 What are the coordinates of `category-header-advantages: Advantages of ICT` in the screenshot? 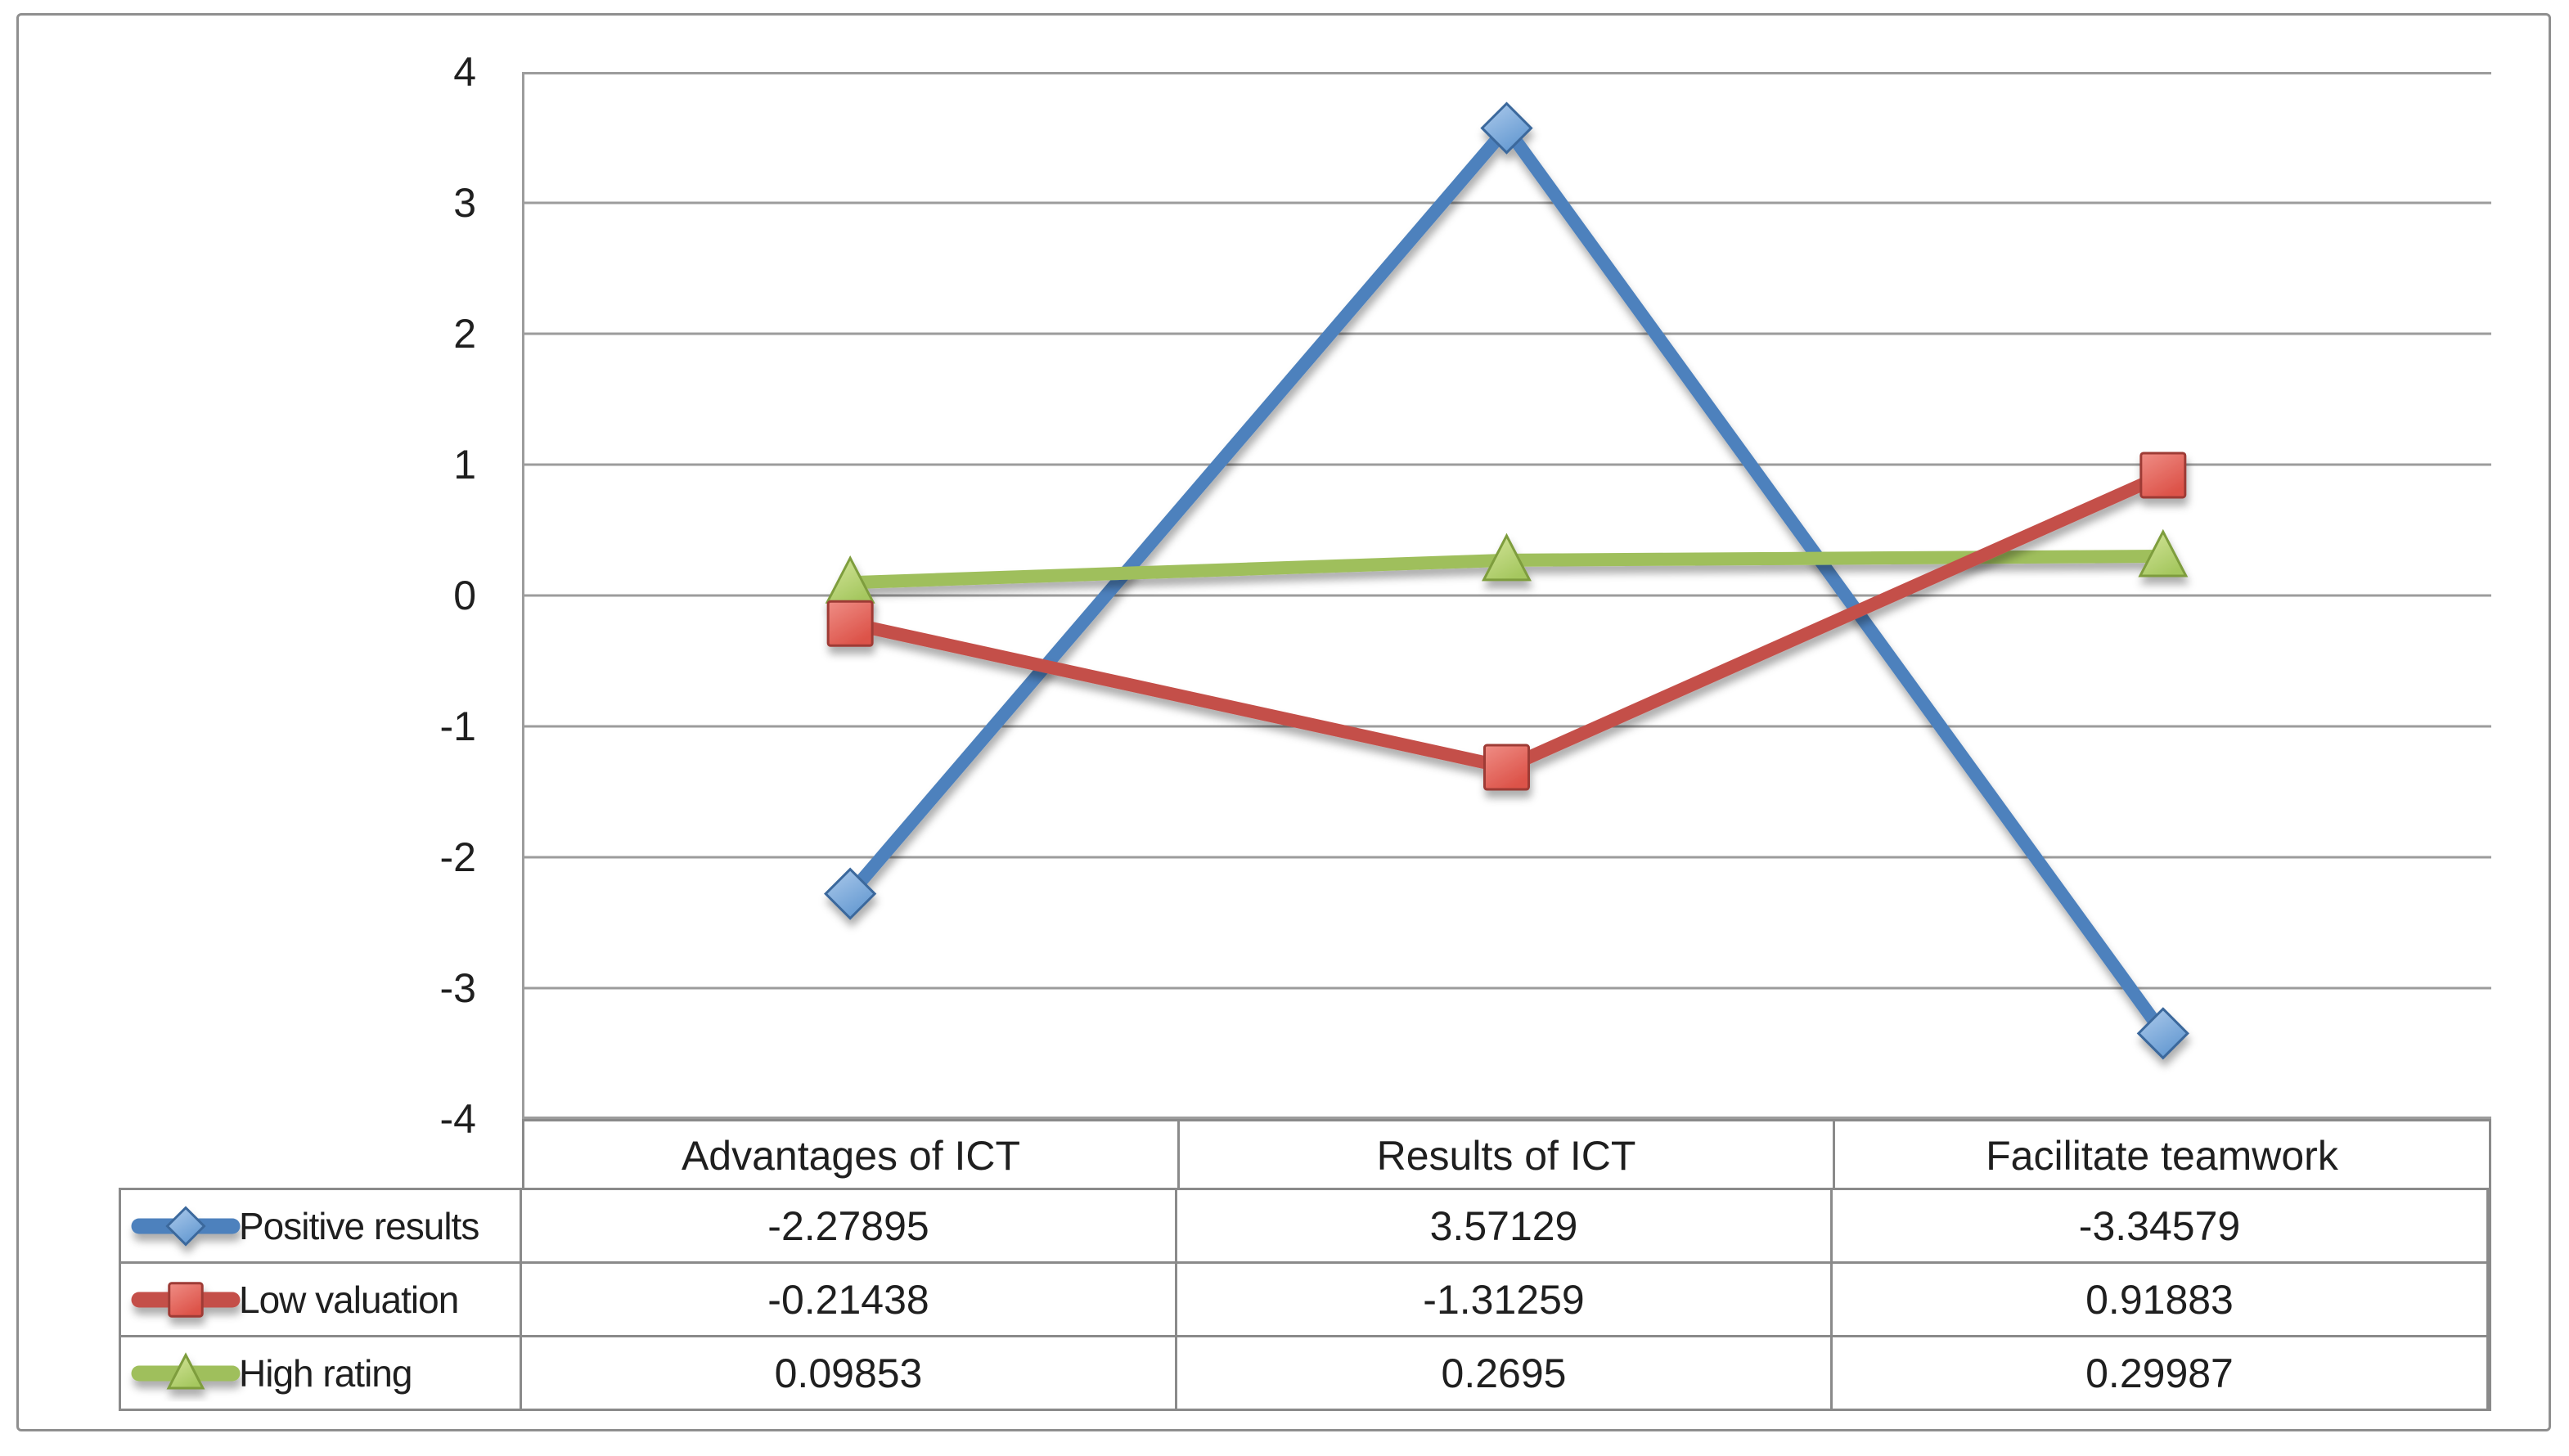 It's located at (850, 1156).